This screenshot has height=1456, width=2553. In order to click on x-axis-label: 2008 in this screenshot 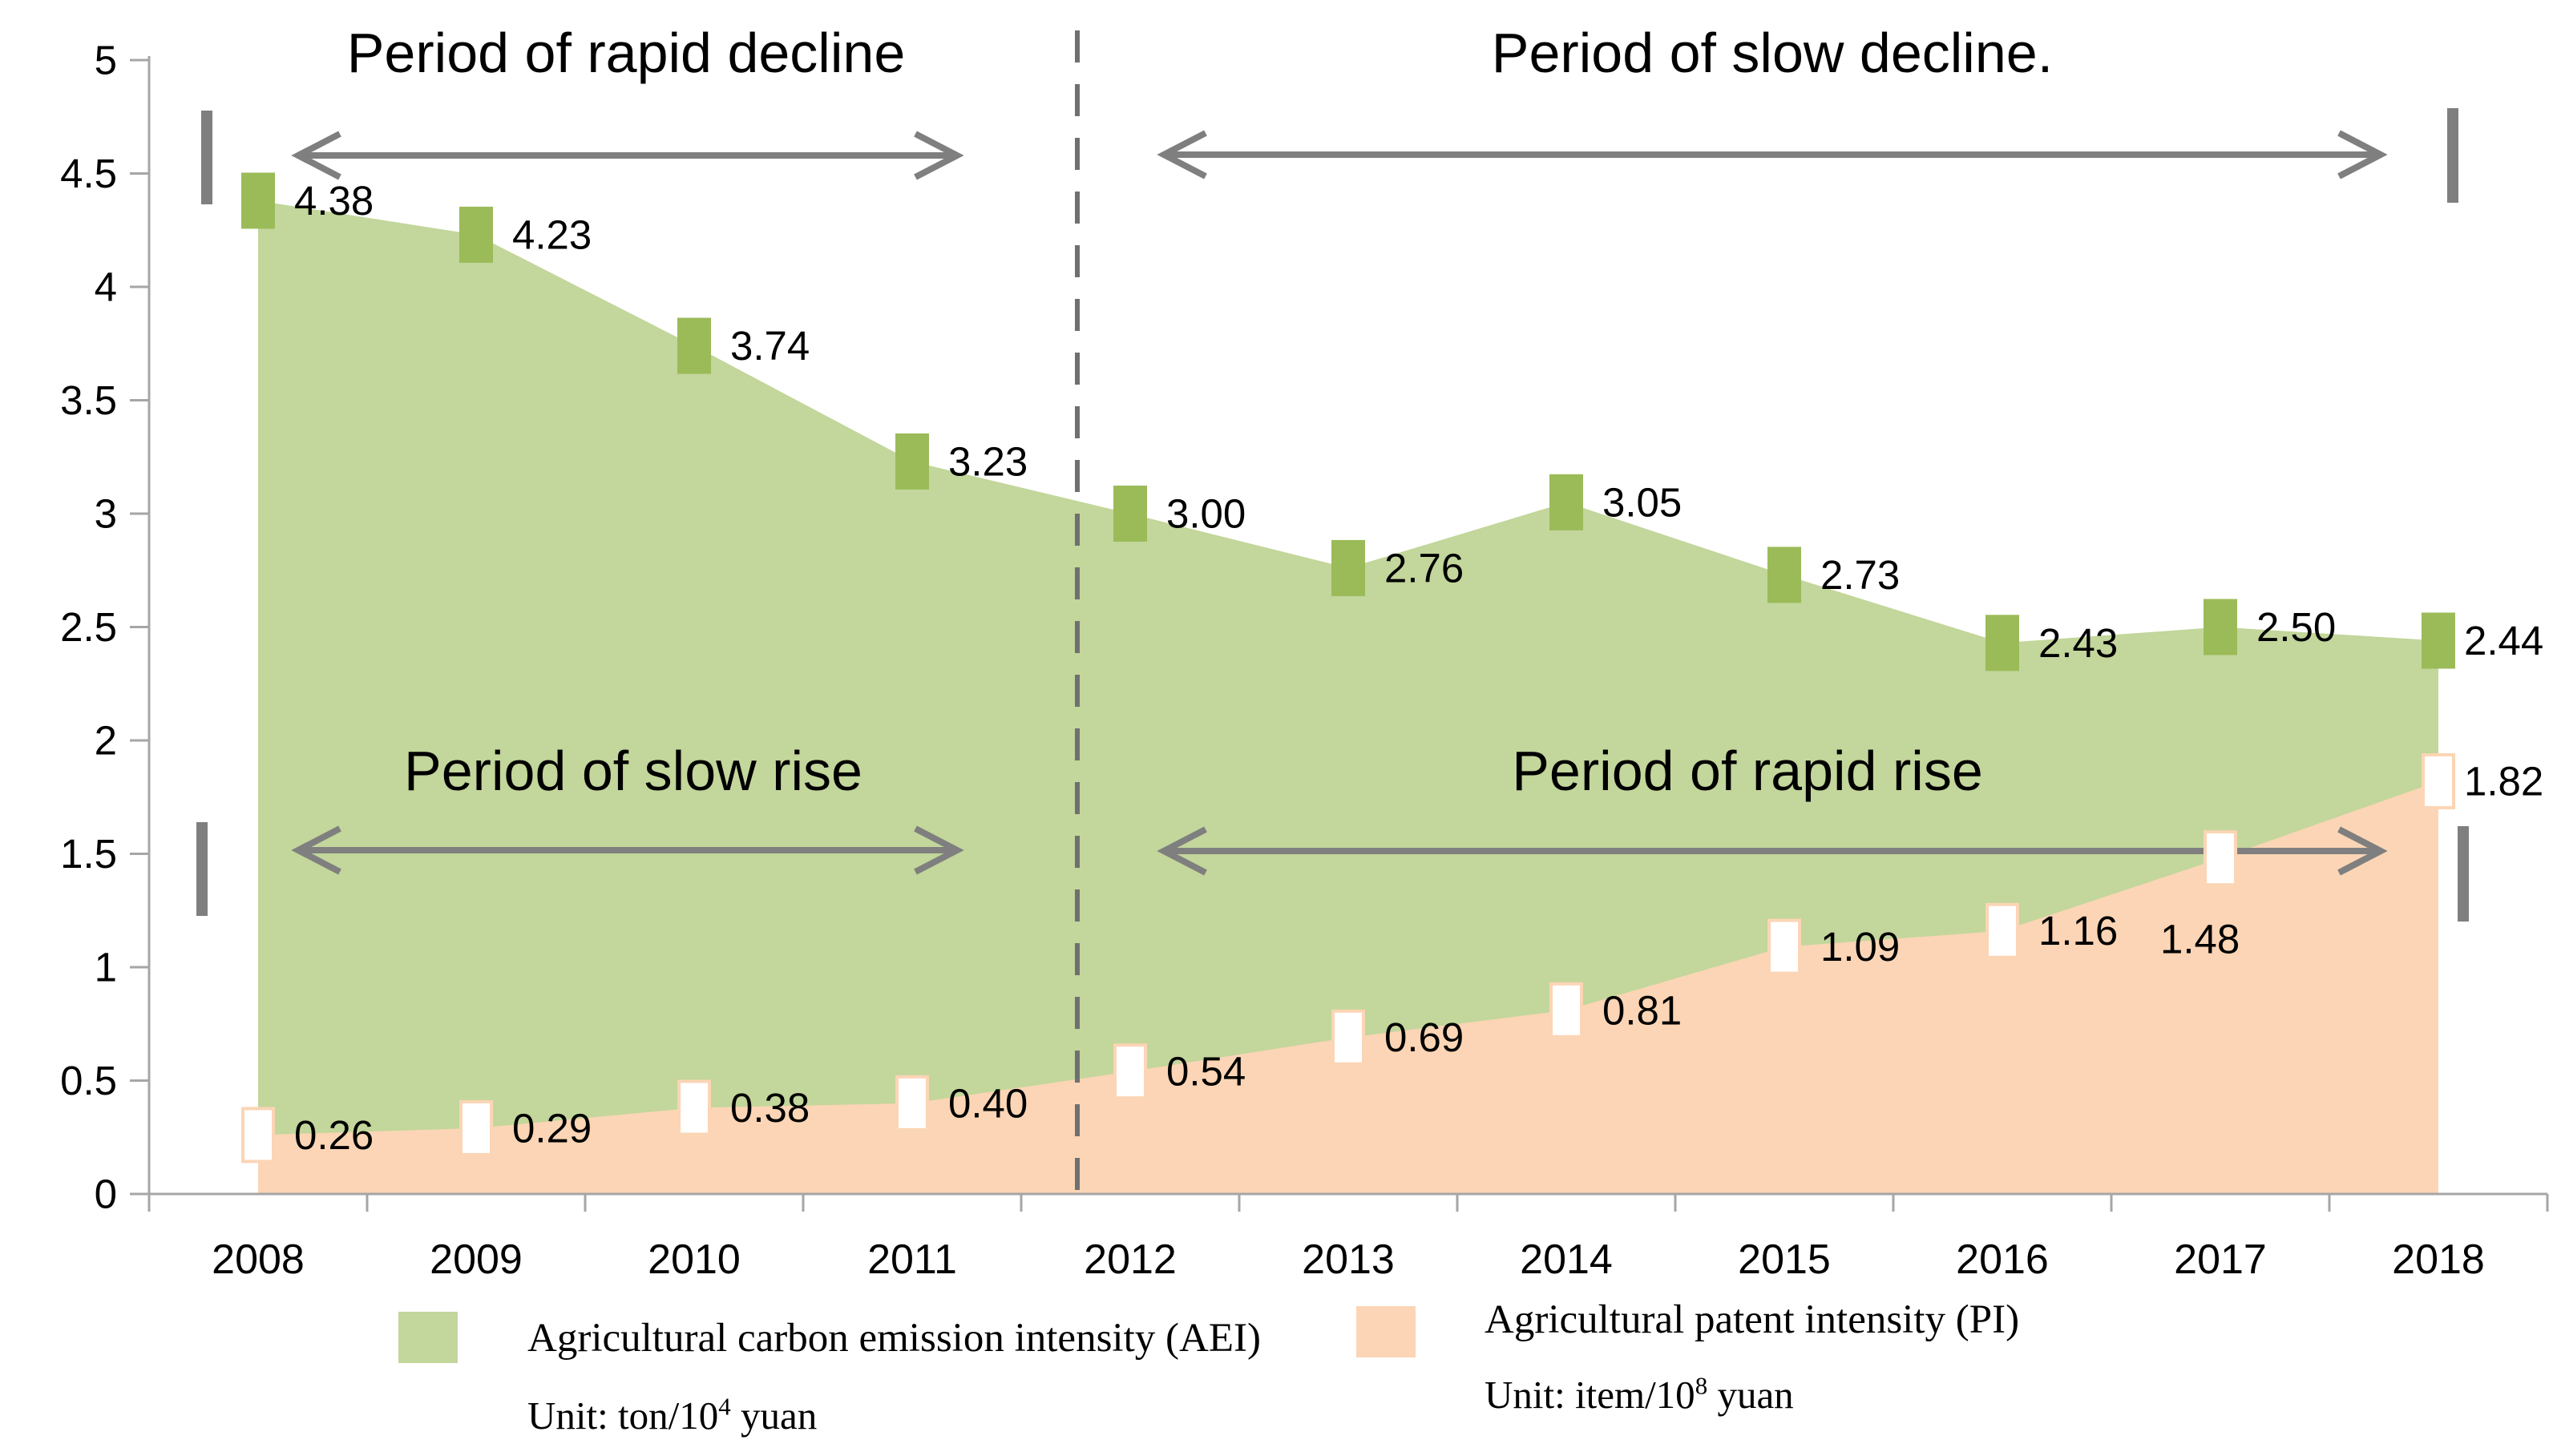, I will do `click(259, 1259)`.